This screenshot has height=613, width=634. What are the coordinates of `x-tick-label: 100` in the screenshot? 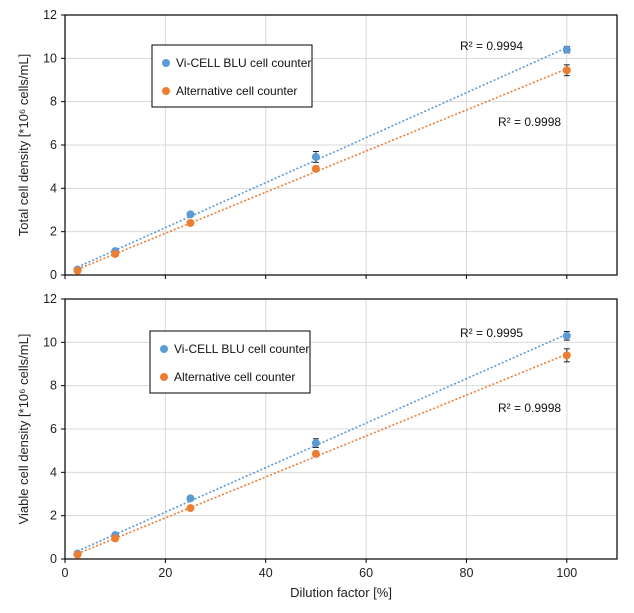 It's located at (566, 573).